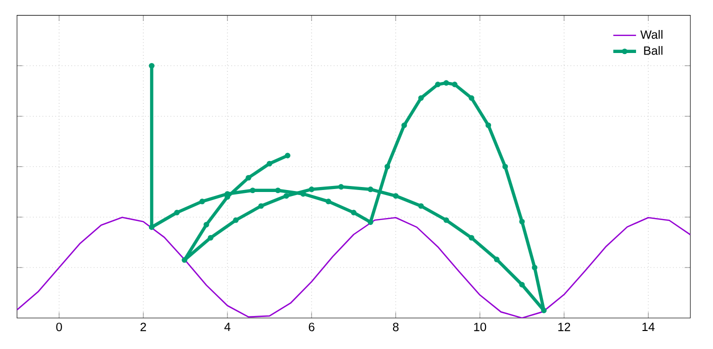  Describe the element at coordinates (653, 50) in the screenshot. I see `legend-label: Ball` at that location.